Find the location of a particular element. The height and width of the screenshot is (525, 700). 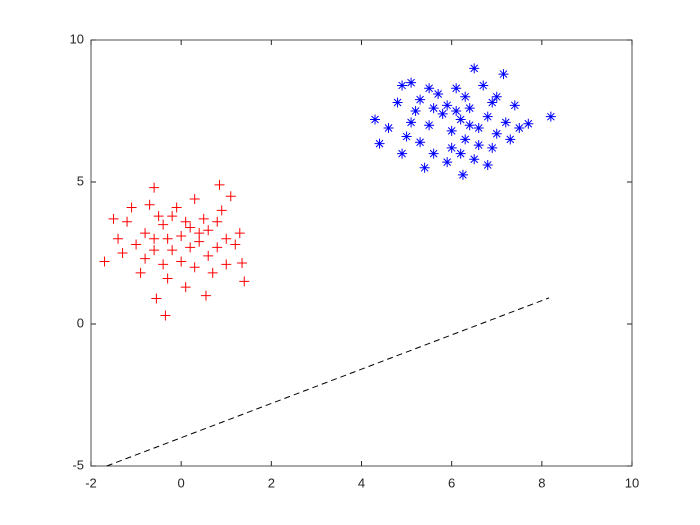

x-tick-label: 10 is located at coordinates (632, 482).